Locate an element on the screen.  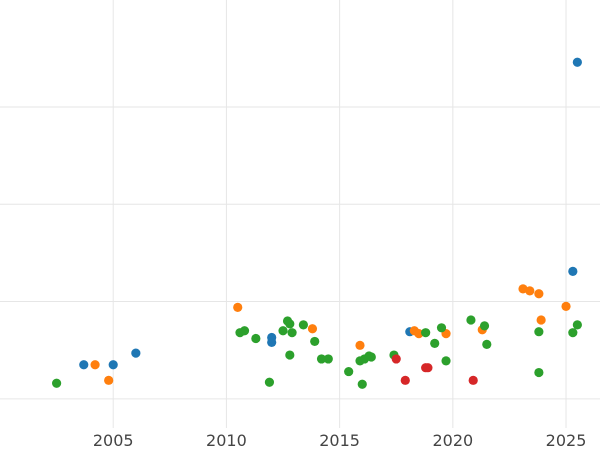
x-tick-label-2005: 2005 is located at coordinates (113, 440).